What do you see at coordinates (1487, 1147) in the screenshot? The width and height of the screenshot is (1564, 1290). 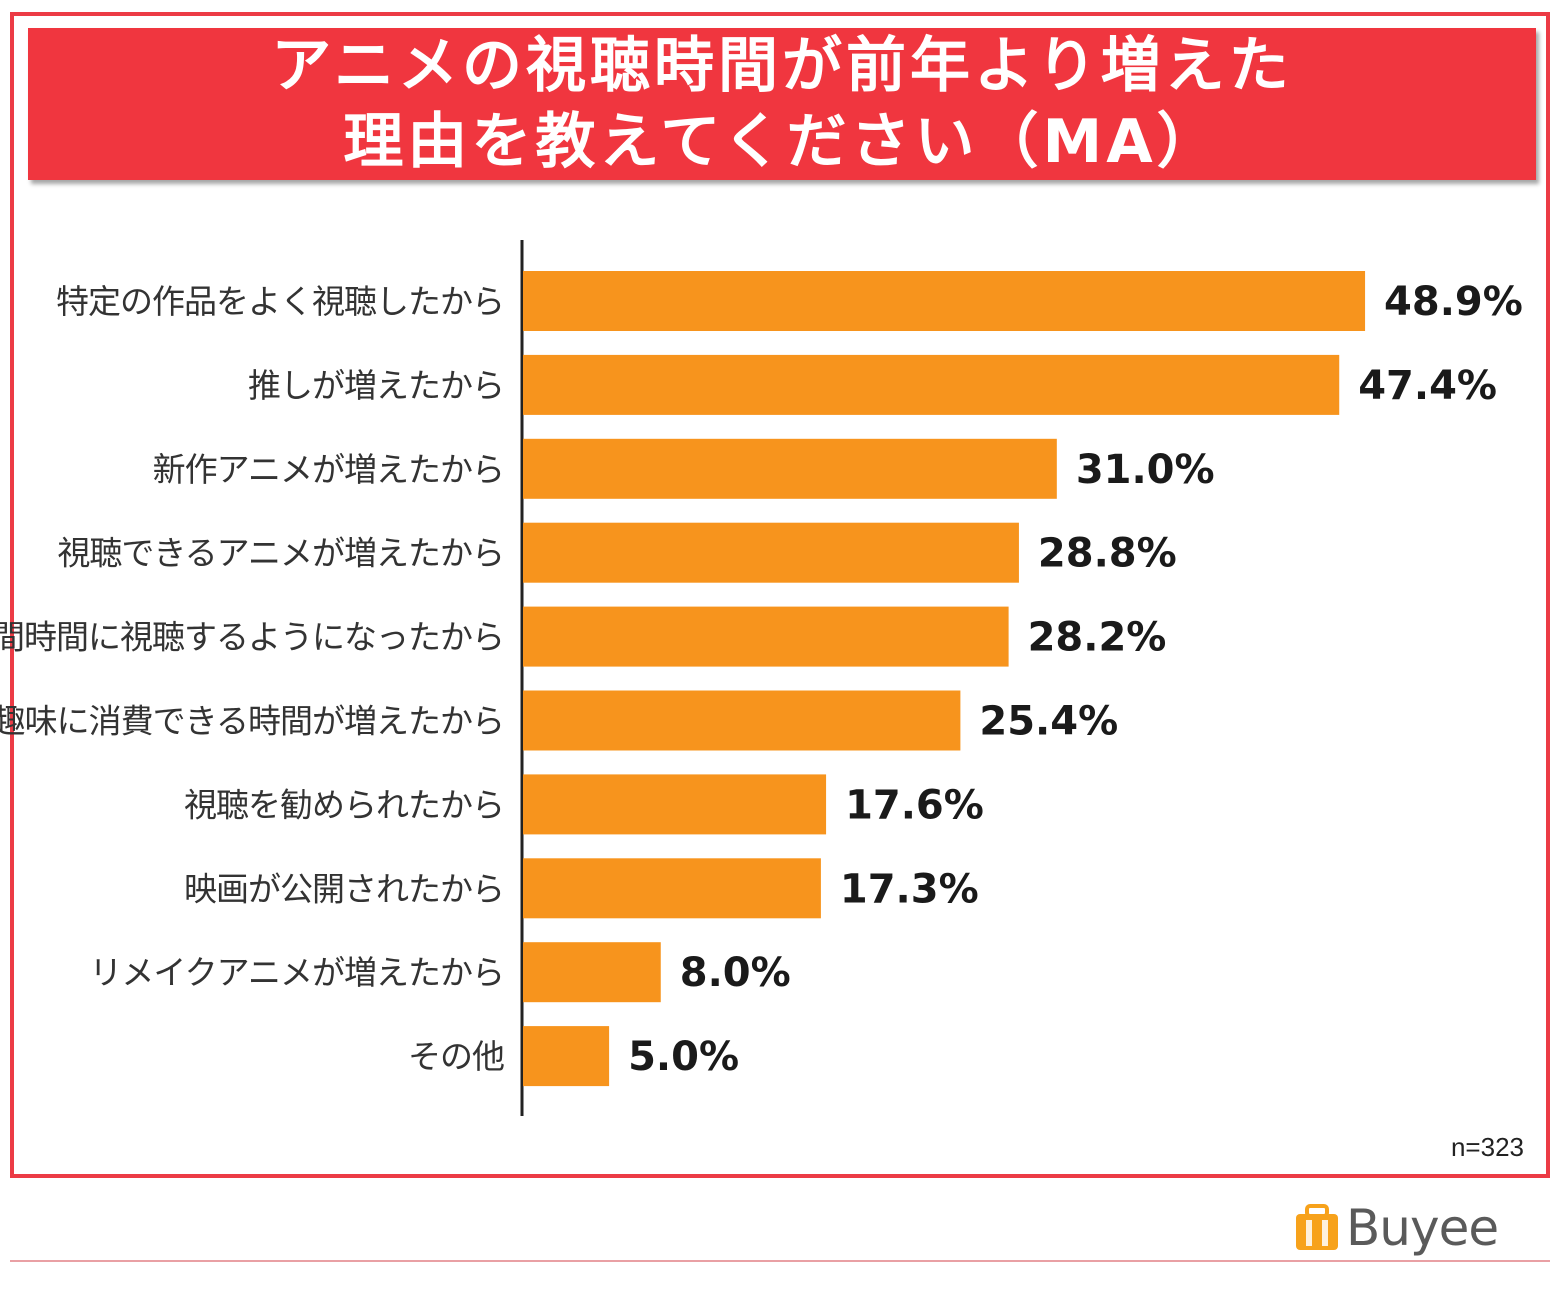 I see `sample-size-note: n=323` at bounding box center [1487, 1147].